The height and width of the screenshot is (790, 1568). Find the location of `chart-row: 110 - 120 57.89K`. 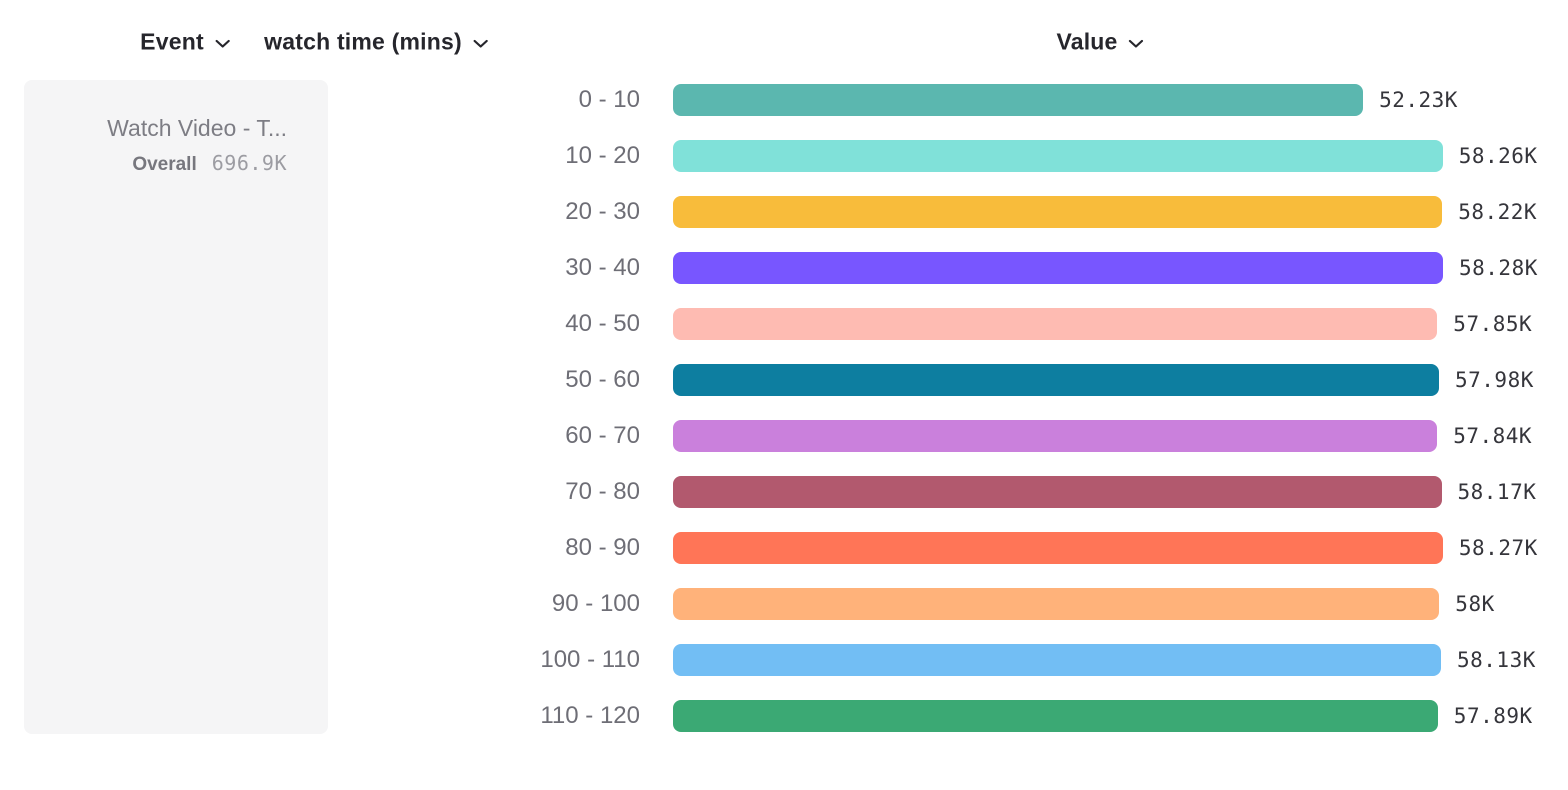

chart-row: 110 - 120 57.89K is located at coordinates (784, 716).